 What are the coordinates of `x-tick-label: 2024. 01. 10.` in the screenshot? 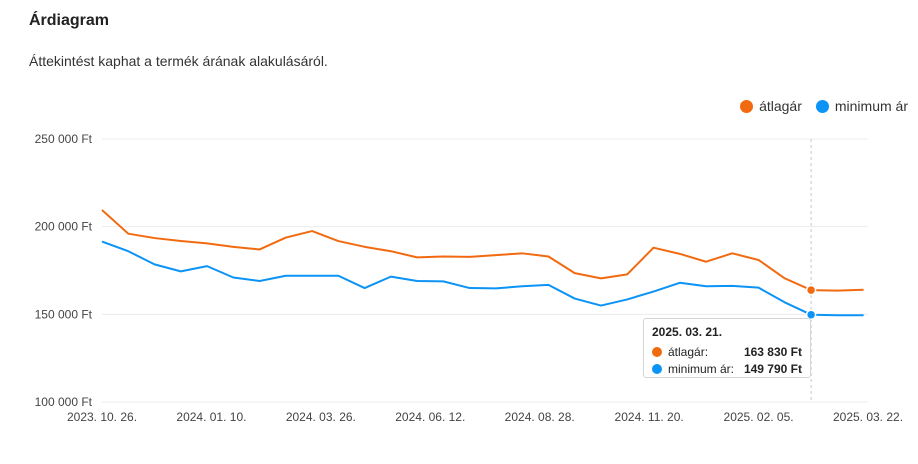 It's located at (211, 417).